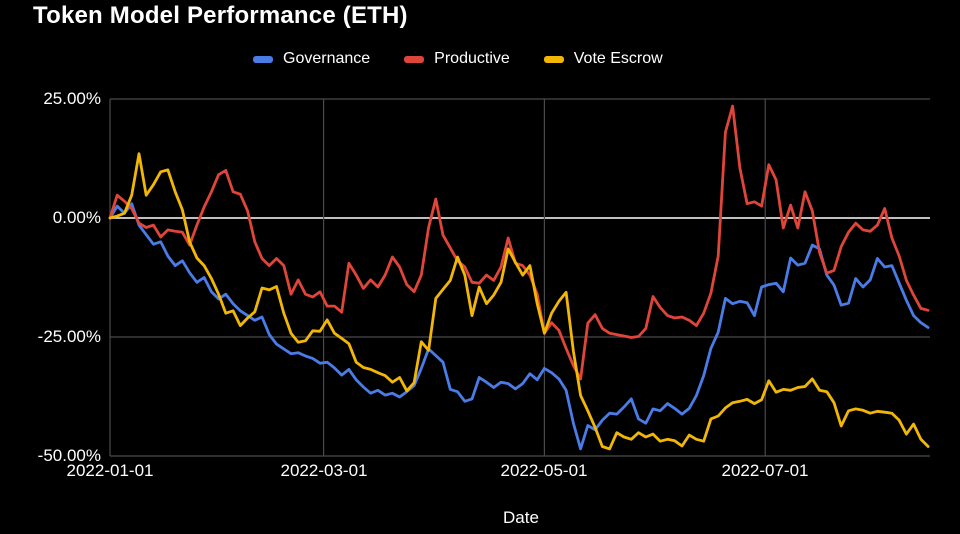 Image resolution: width=960 pixels, height=534 pixels. I want to click on x-axis-tick-jul: 2022-07-01, so click(765, 470).